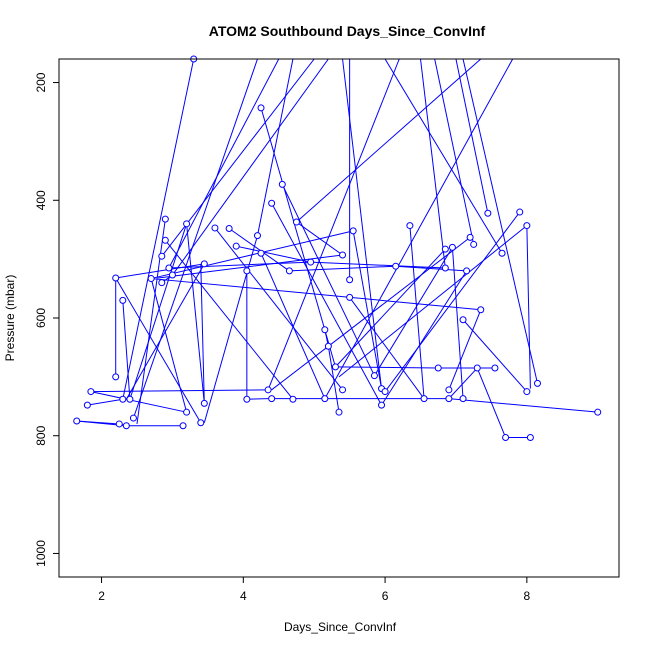 The image size is (650, 650). I want to click on y-tick-label: 400, so click(41, 200).